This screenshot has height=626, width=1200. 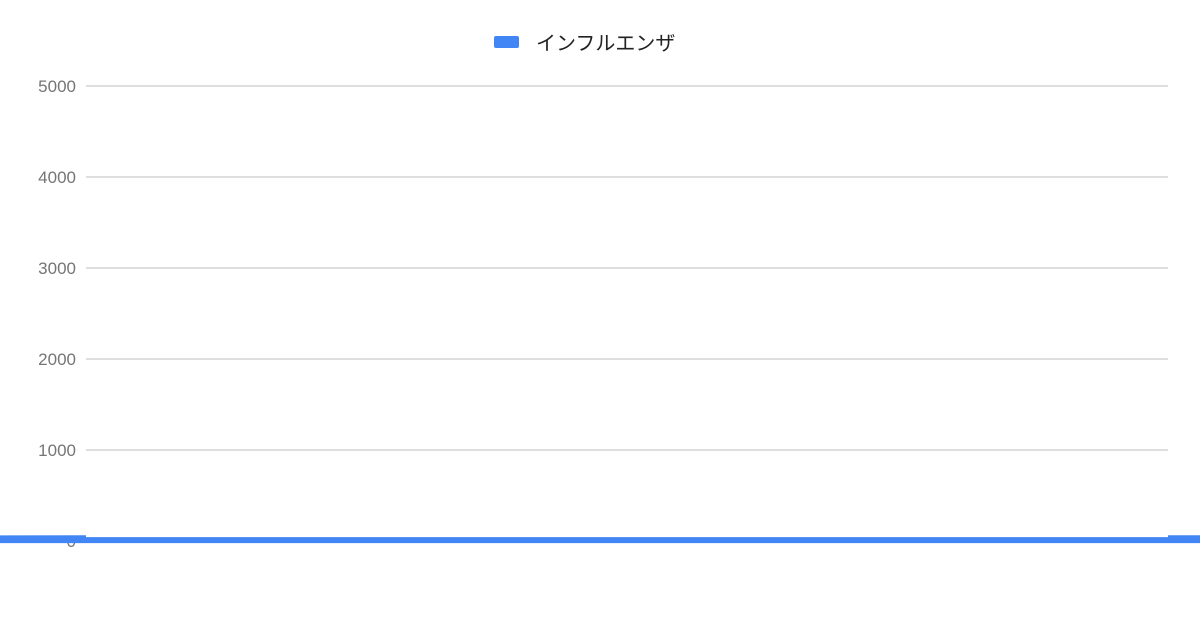 What do you see at coordinates (57, 450) in the screenshot?
I see `y-tick-label: 1000` at bounding box center [57, 450].